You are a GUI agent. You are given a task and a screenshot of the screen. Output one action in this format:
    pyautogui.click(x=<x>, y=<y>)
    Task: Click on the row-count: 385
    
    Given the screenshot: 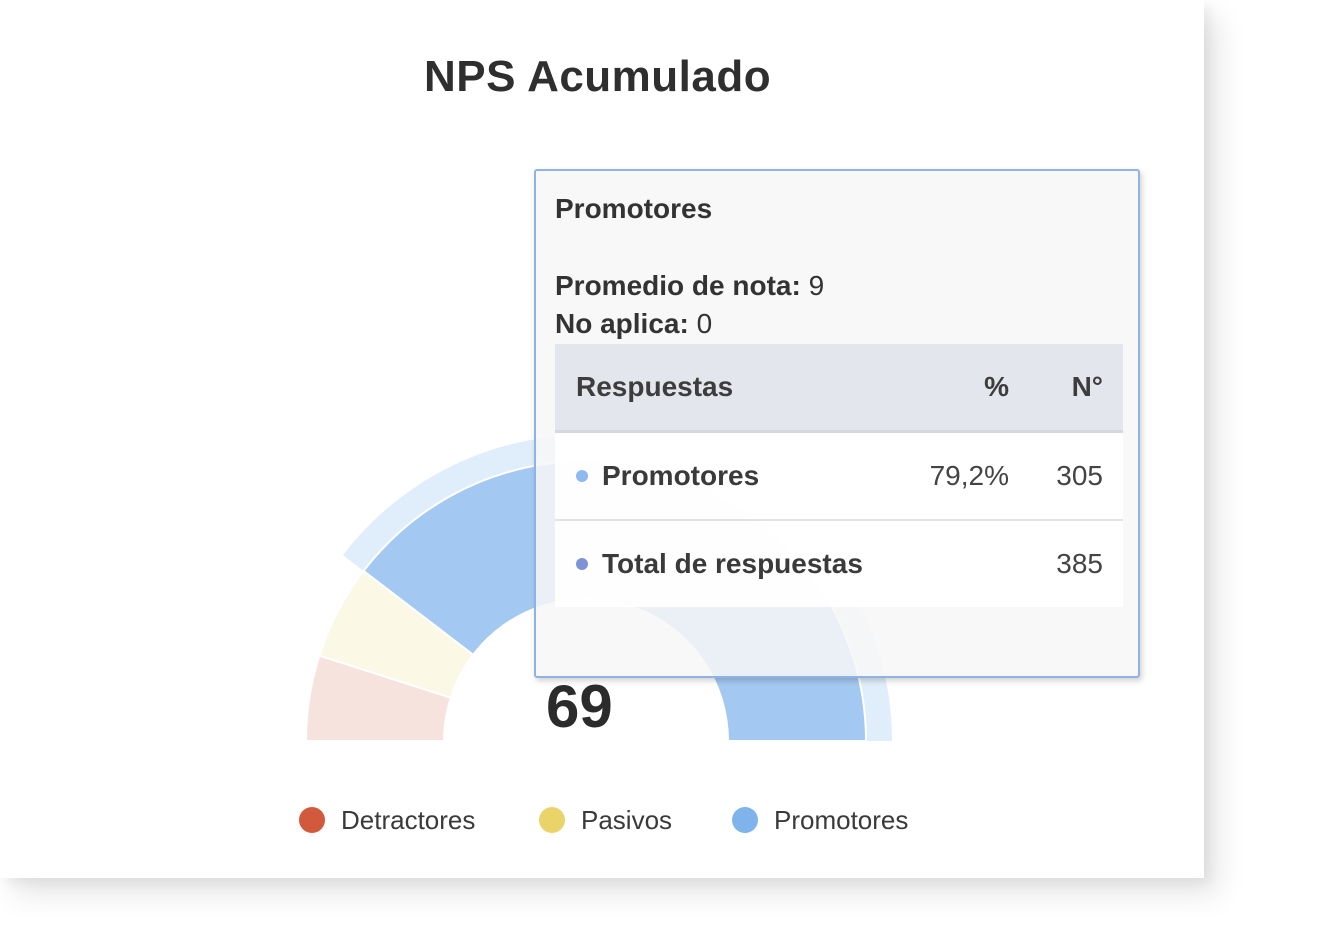 What is the action you would take?
    pyautogui.click(x=1079, y=563)
    